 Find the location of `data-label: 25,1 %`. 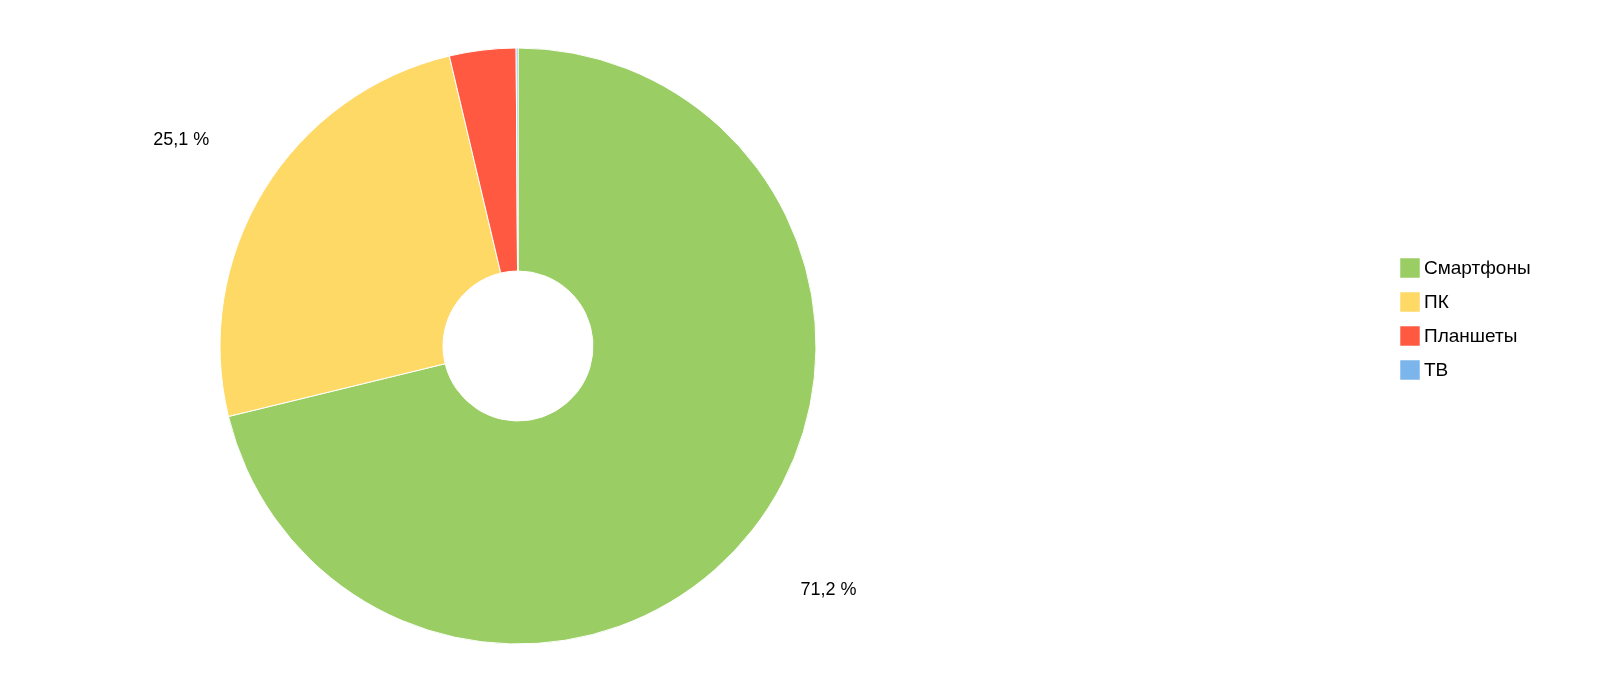

data-label: 25,1 % is located at coordinates (181, 138).